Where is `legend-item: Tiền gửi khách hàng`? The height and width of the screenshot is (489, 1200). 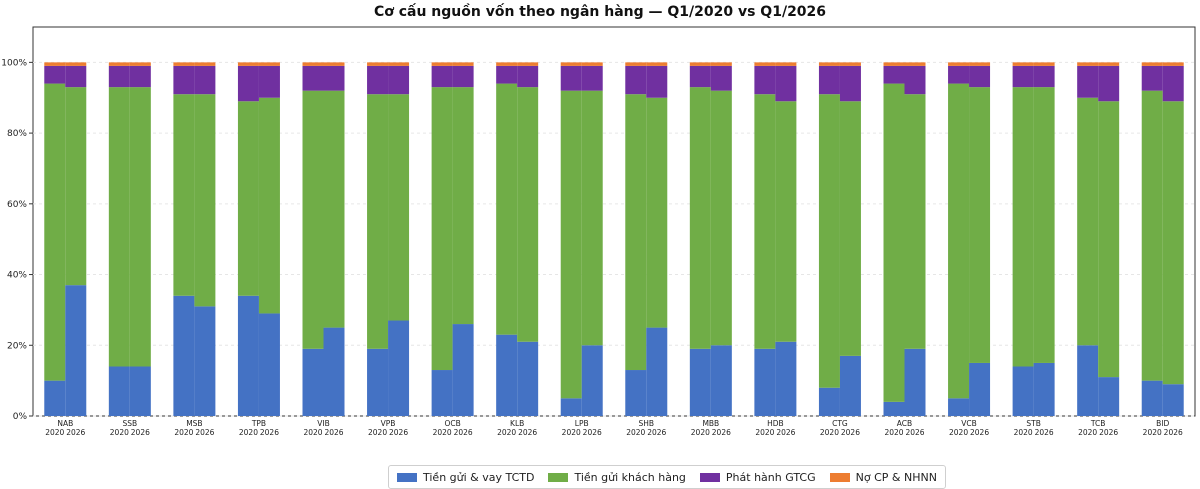 legend-item: Tiền gửi khách hàng is located at coordinates (617, 477).